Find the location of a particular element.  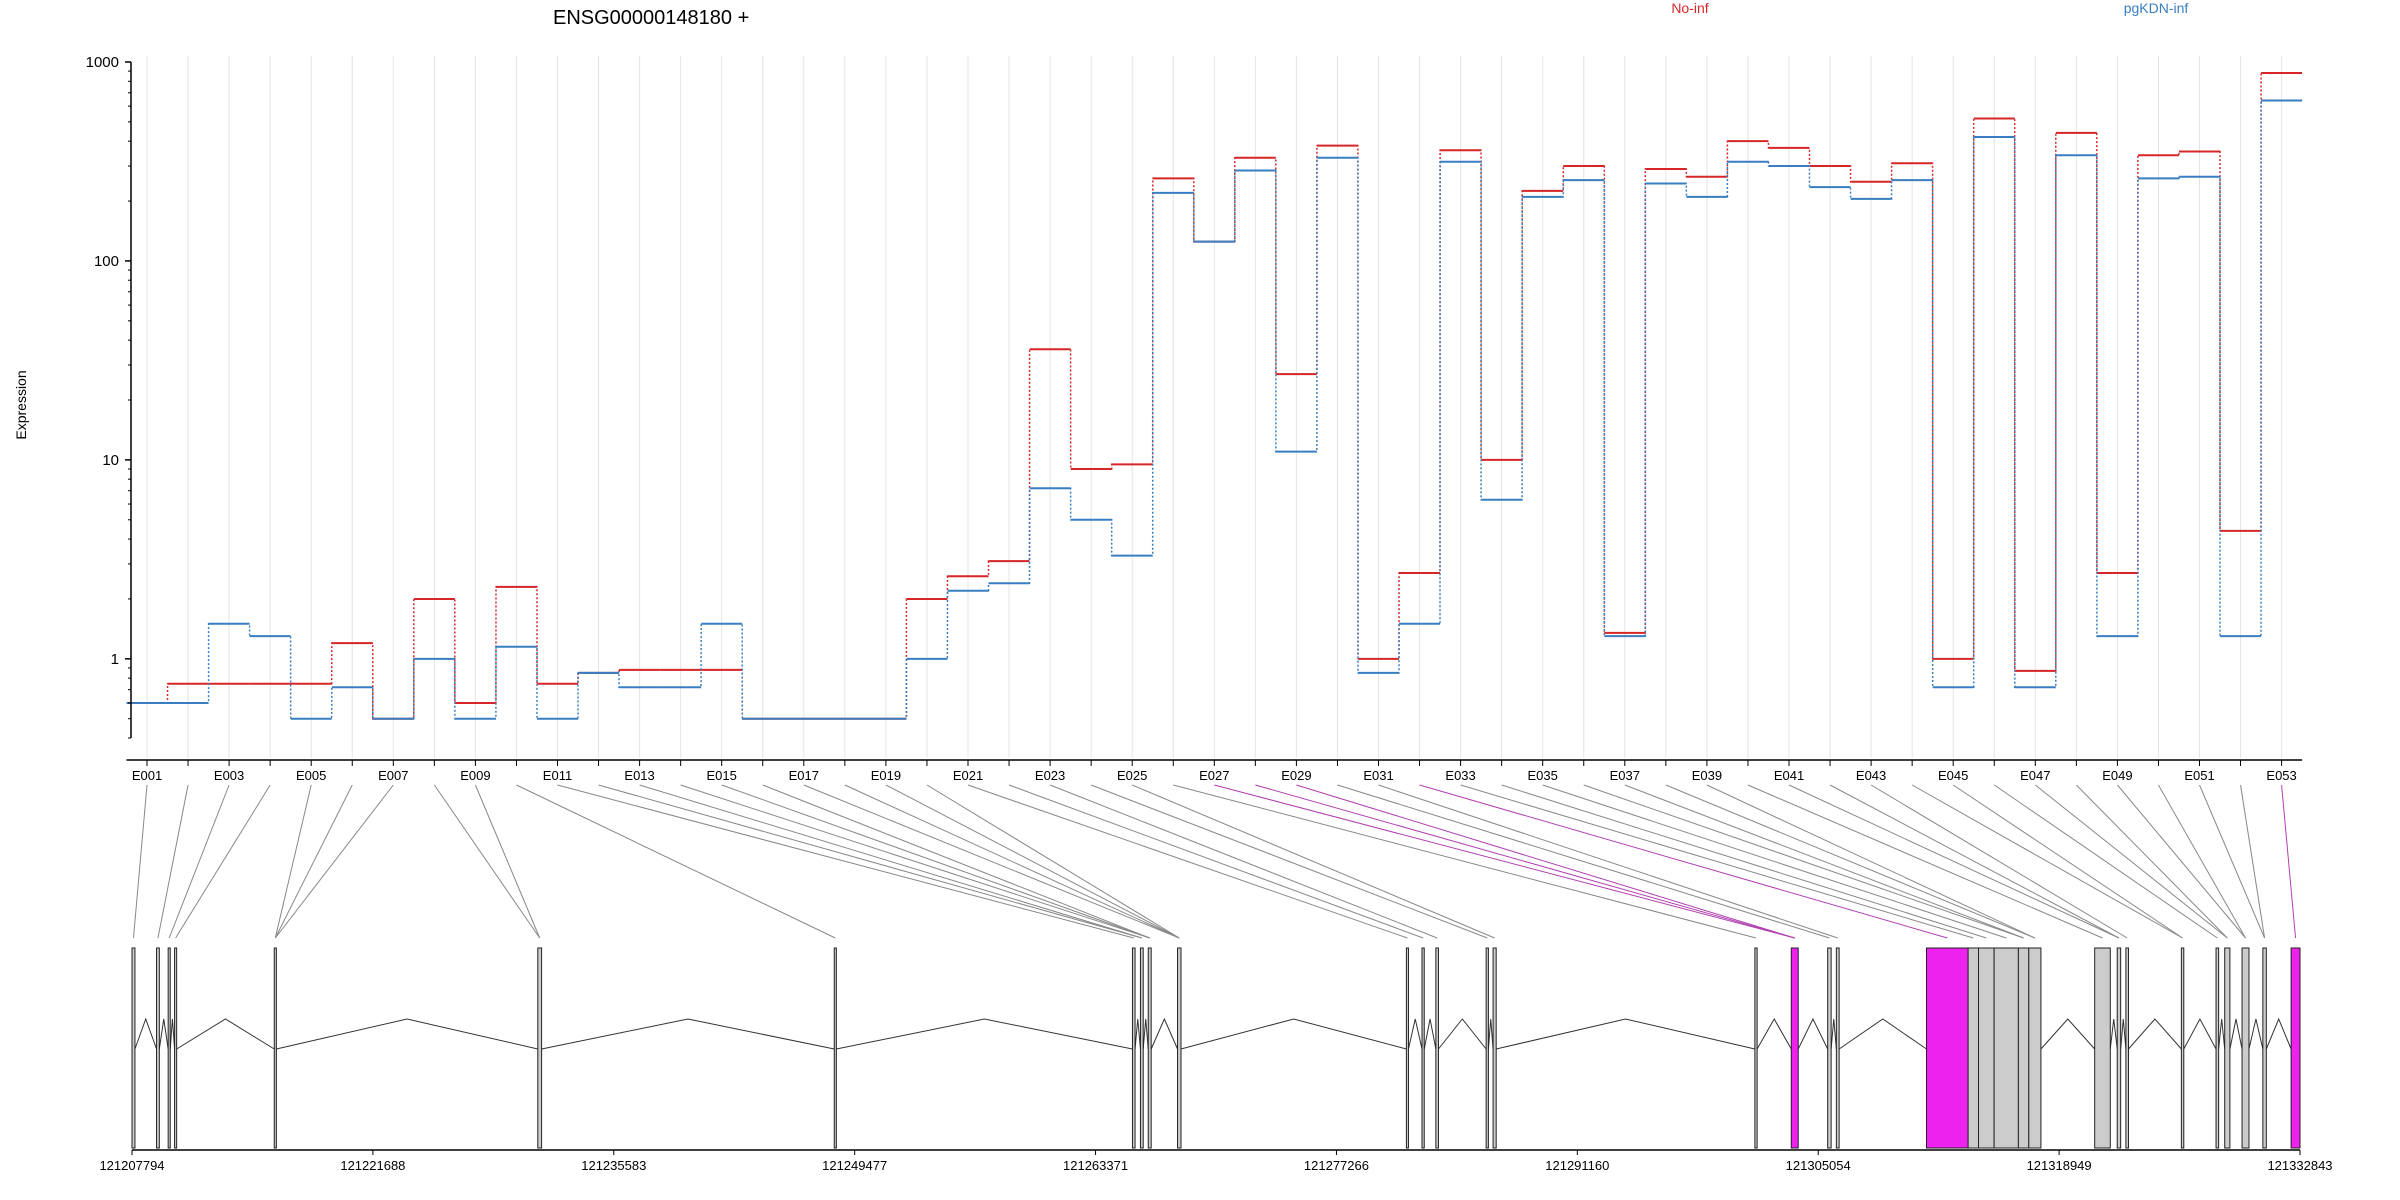

x-tick-label: E039 is located at coordinates (1707, 775).